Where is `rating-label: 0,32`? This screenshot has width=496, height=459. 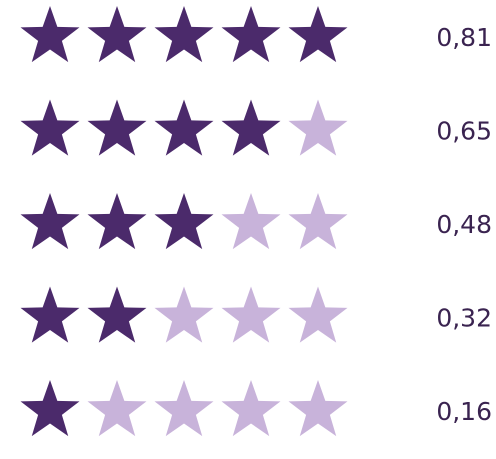 rating-label: 0,32 is located at coordinates (464, 318).